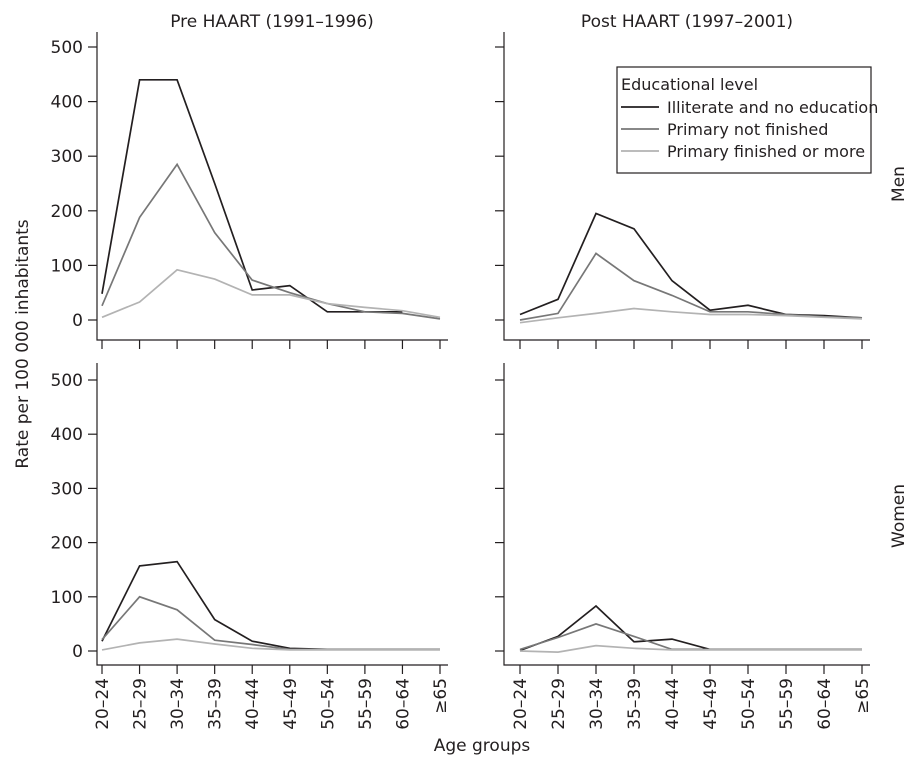 This screenshot has height=757, width=914. What do you see at coordinates (772, 107) in the screenshot?
I see `legend-entry: Illiterate and no education` at bounding box center [772, 107].